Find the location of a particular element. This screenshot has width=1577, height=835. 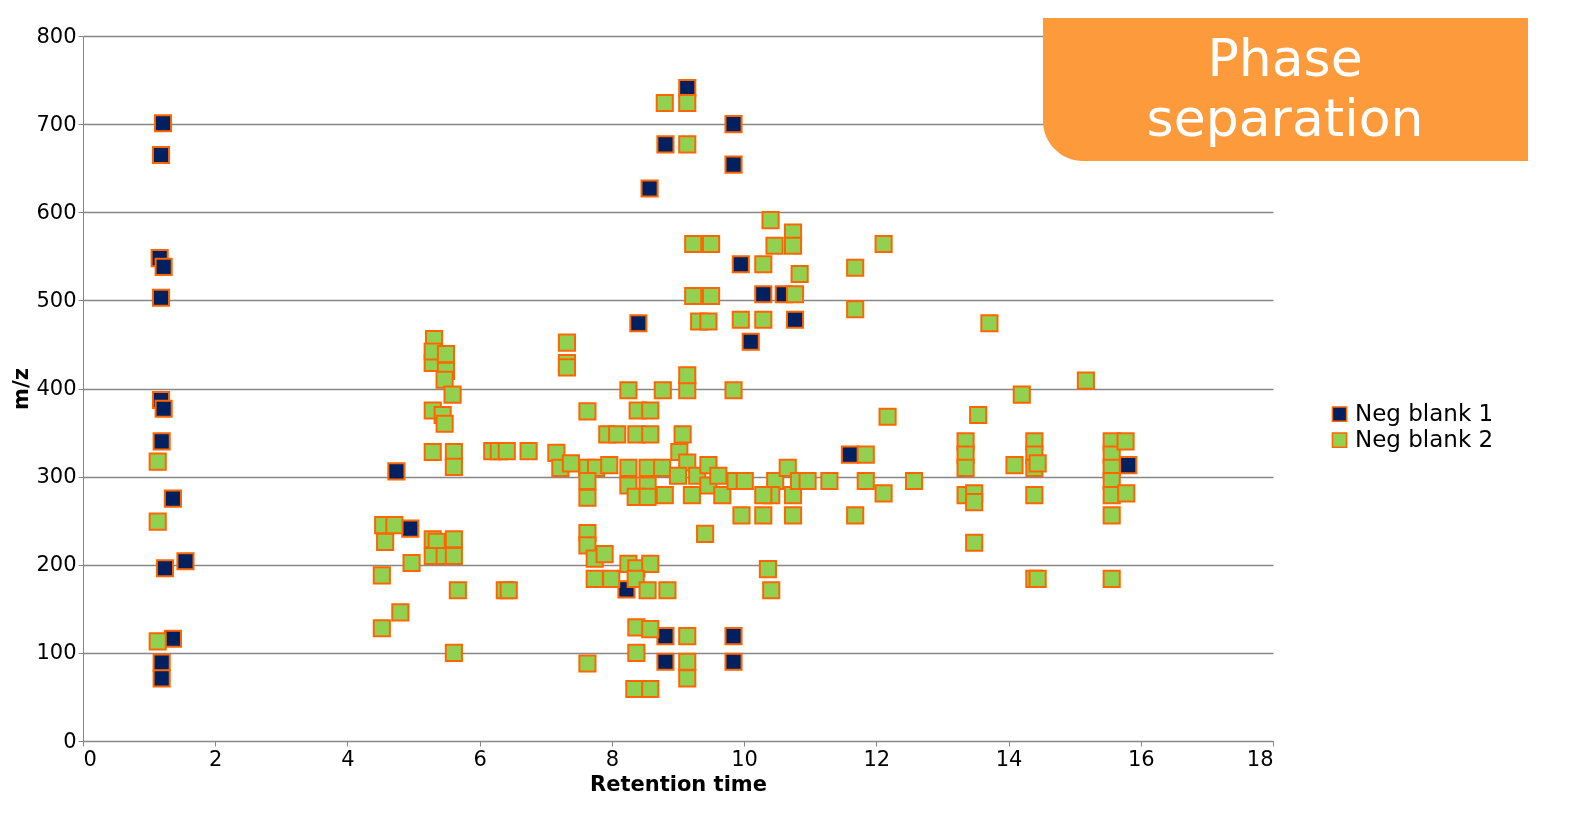

x-tick-label: 0 is located at coordinates (90, 758).